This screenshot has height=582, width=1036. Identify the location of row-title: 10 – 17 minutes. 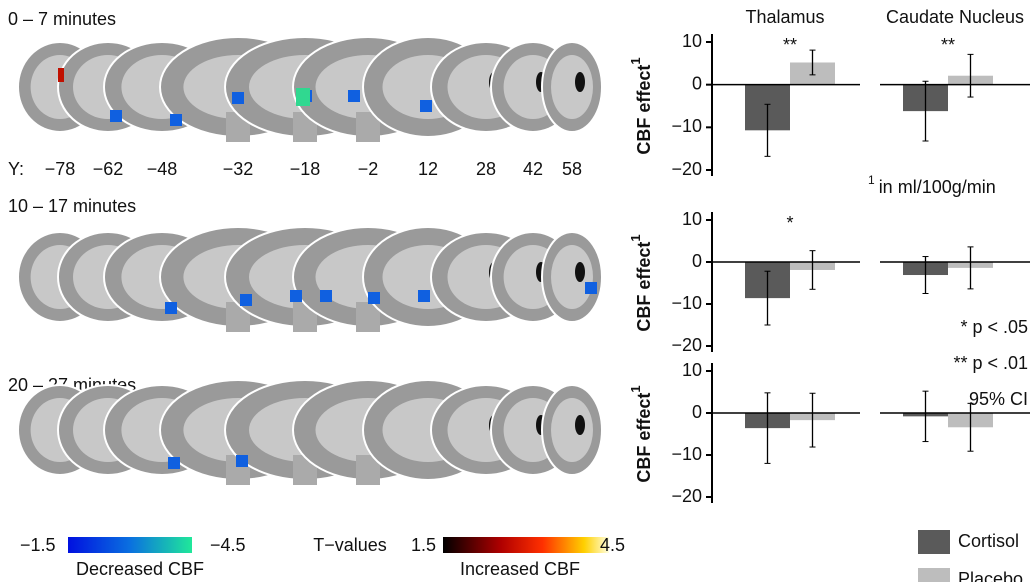
(72, 206).